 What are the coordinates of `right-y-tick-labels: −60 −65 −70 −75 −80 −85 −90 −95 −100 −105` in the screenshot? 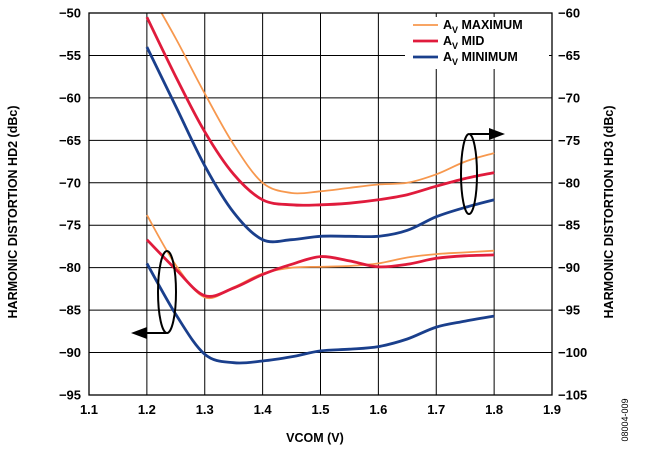 It's located at (572, 204).